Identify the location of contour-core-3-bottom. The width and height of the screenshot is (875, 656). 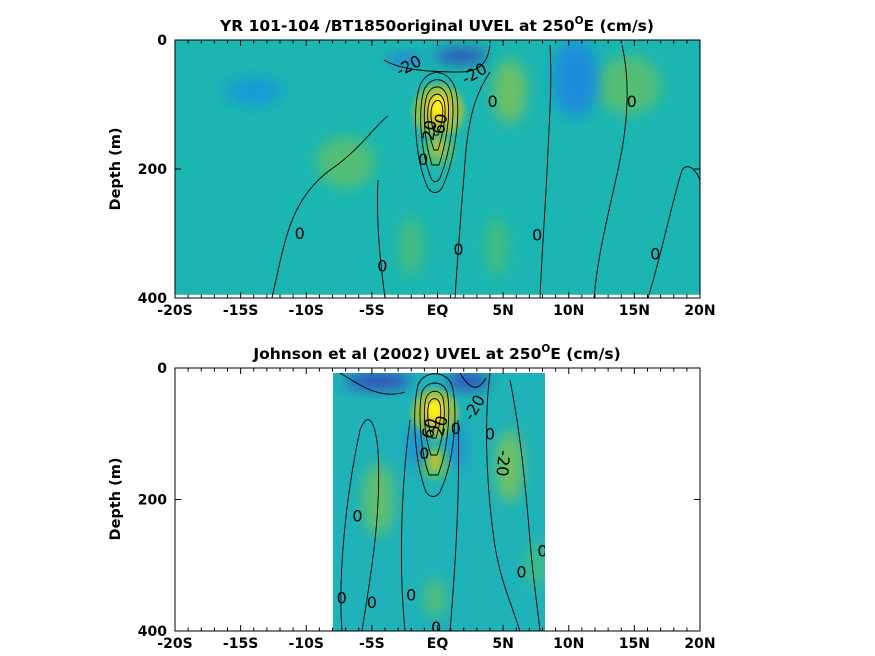
(434, 423).